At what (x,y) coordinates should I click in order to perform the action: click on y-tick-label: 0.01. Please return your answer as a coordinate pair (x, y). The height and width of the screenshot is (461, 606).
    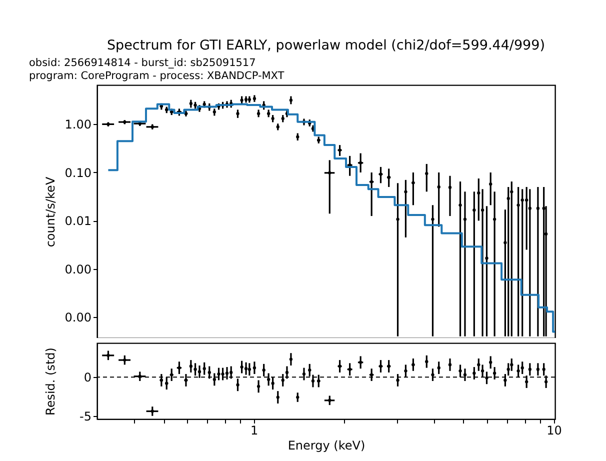
    Looking at the image, I should click on (78, 221).